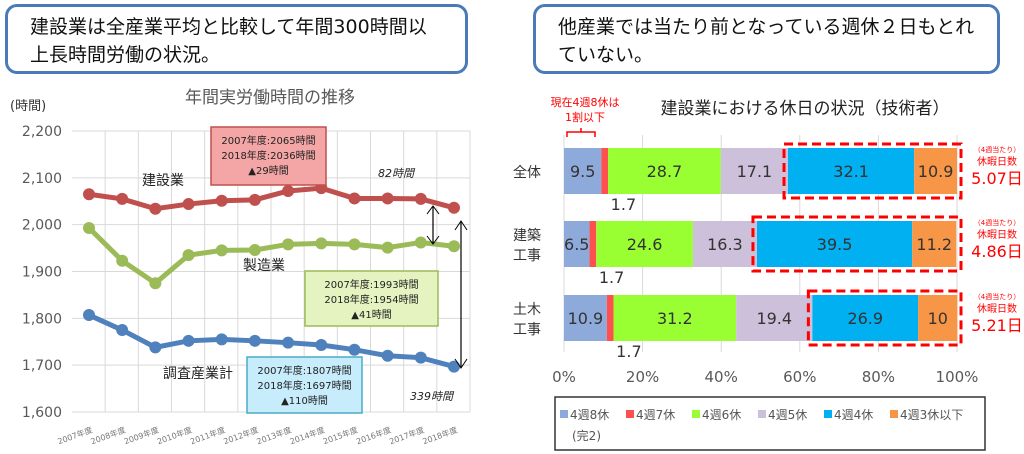 The height and width of the screenshot is (454, 1024). Describe the element at coordinates (936, 171) in the screenshot. I see `data-label: 10.9` at that location.